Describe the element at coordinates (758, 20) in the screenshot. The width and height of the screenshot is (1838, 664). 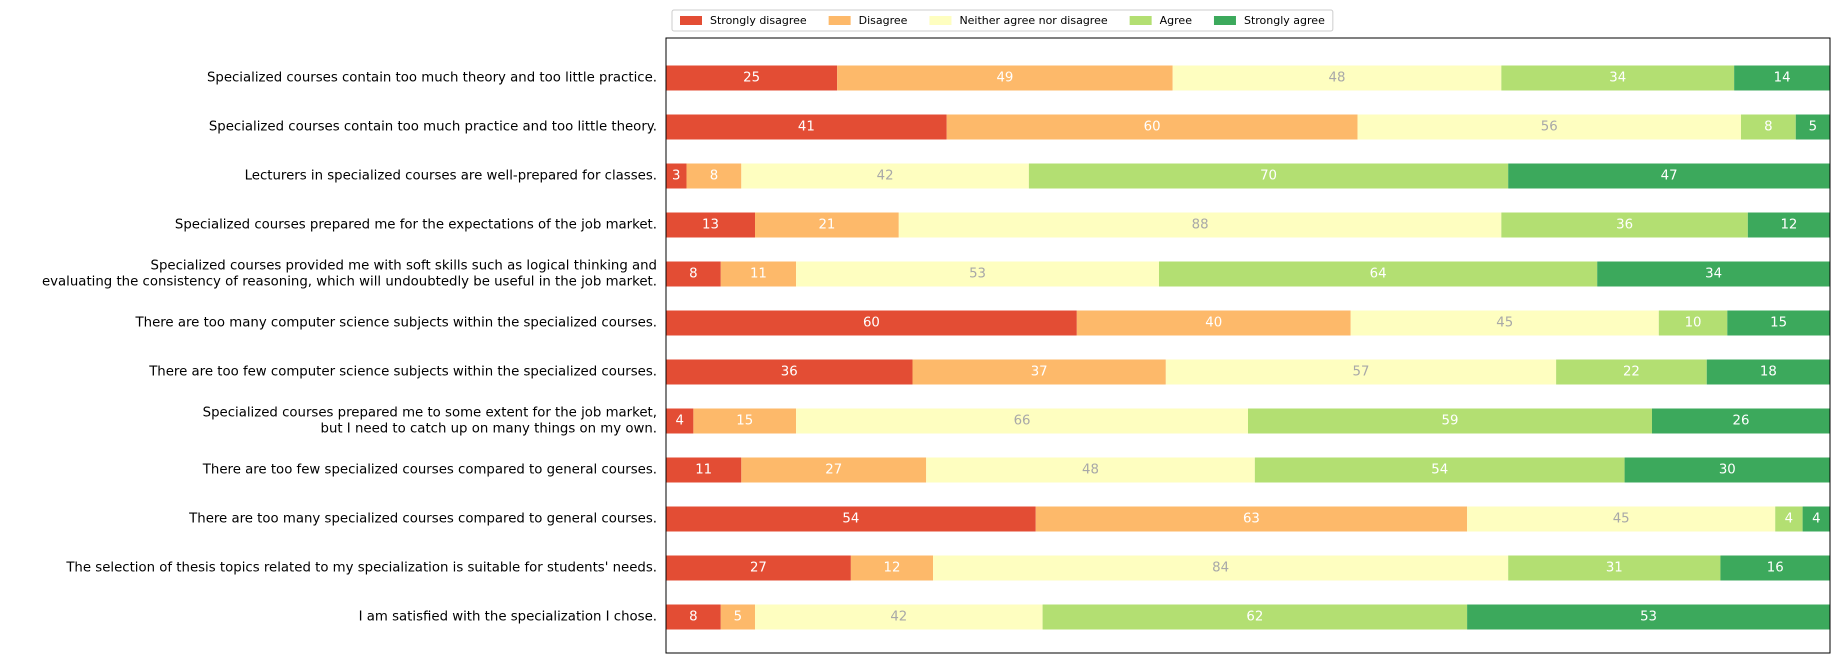
I see `legend-label: Strongly disagree` at that location.